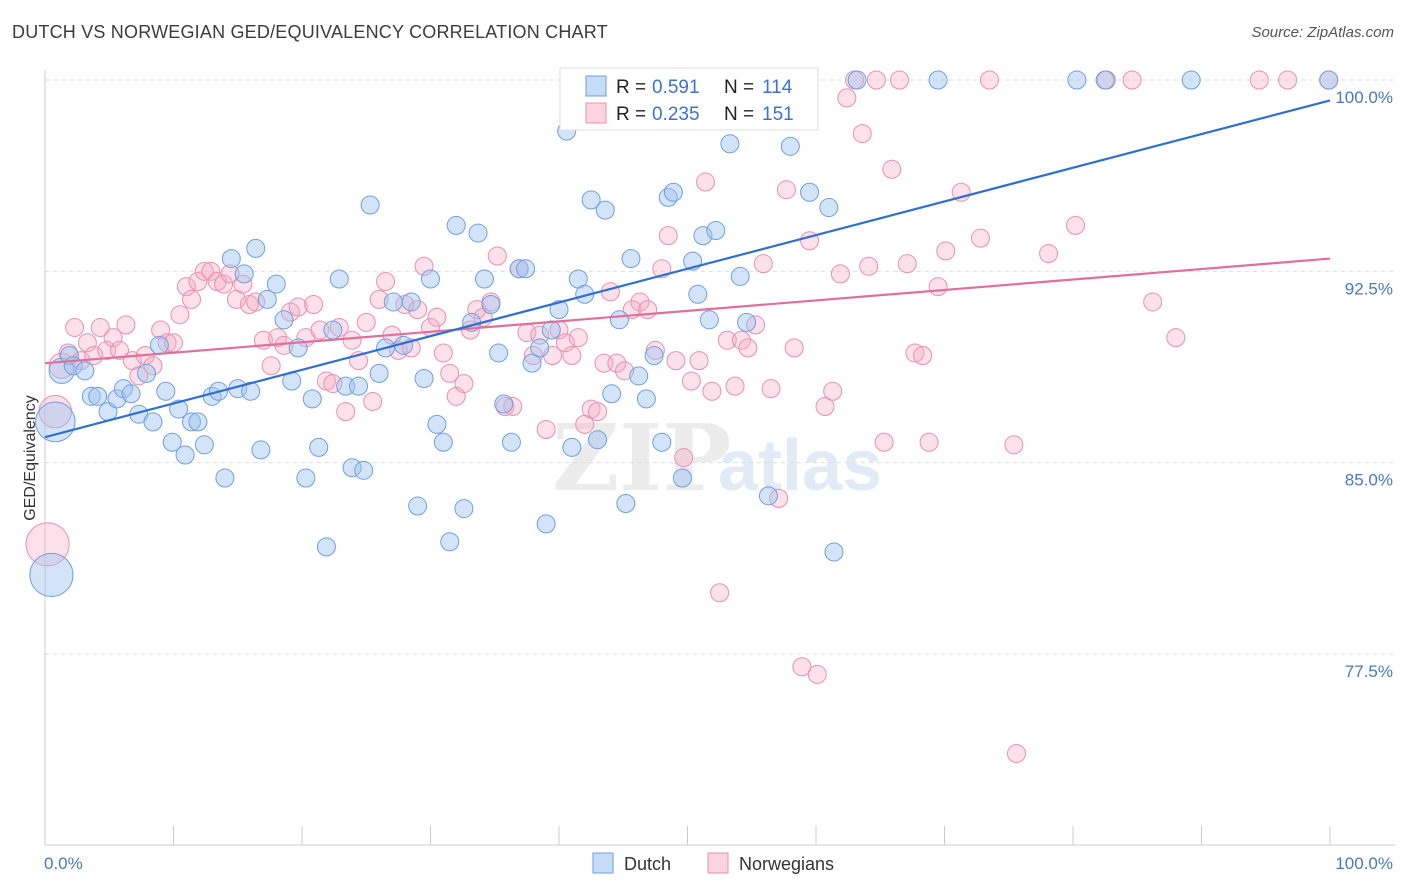  I want to click on x-tick-label-min: 0.0%, so click(63, 863).